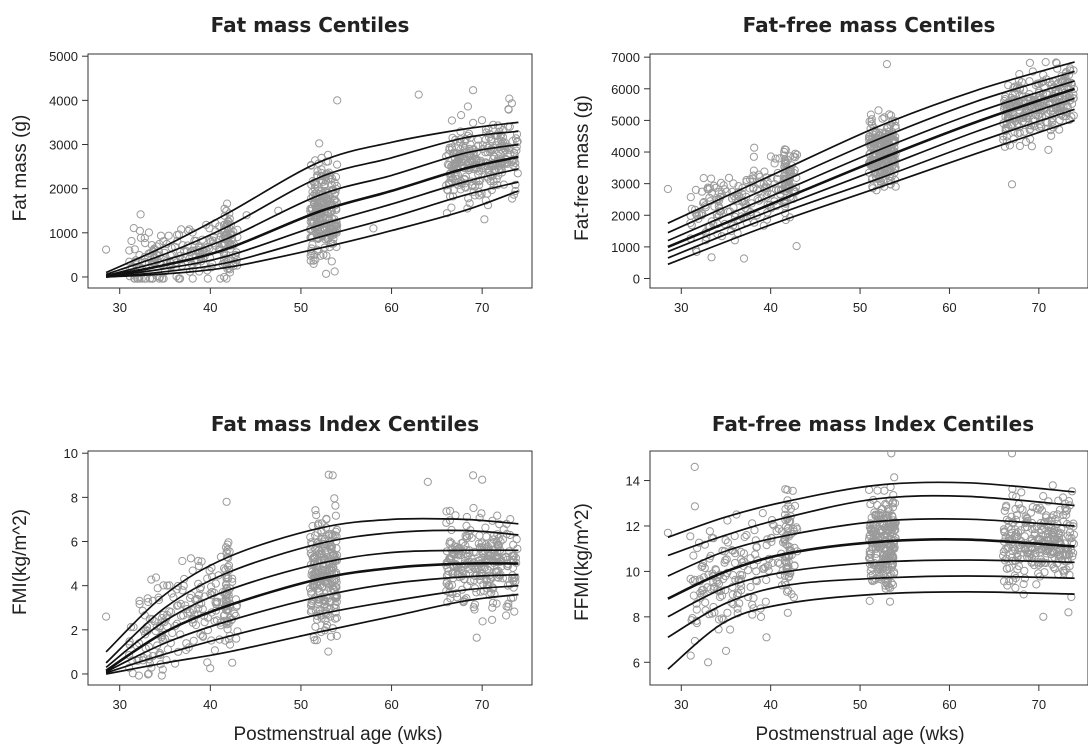  I want to click on centile-line-c2, so click(871, 607).